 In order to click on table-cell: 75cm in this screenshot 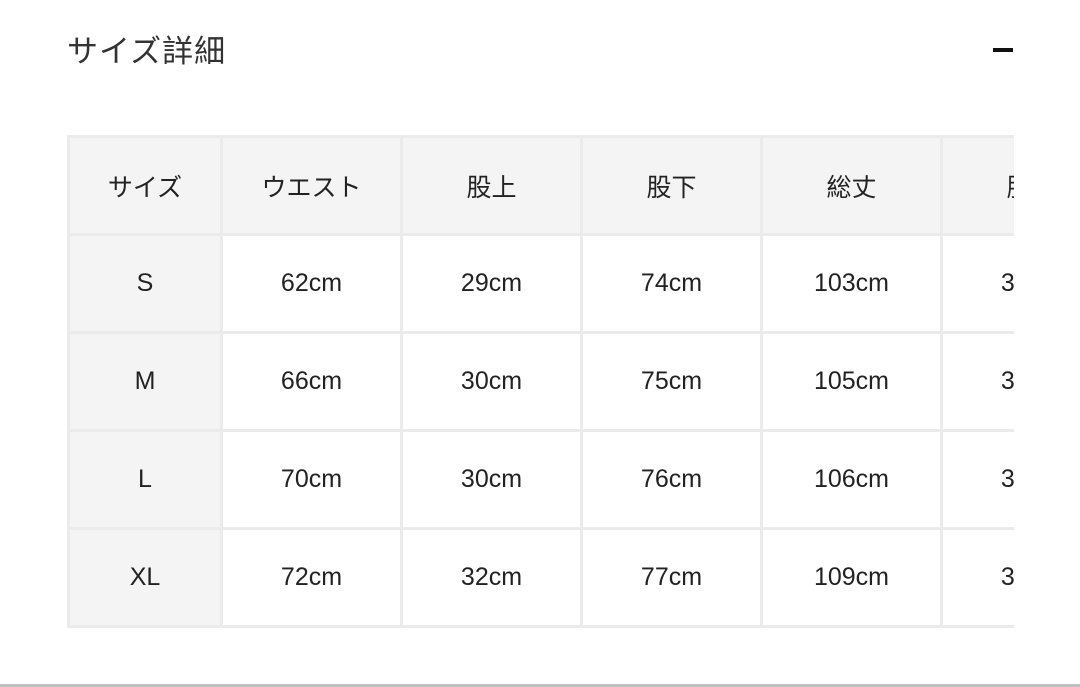, I will do `click(671, 381)`.